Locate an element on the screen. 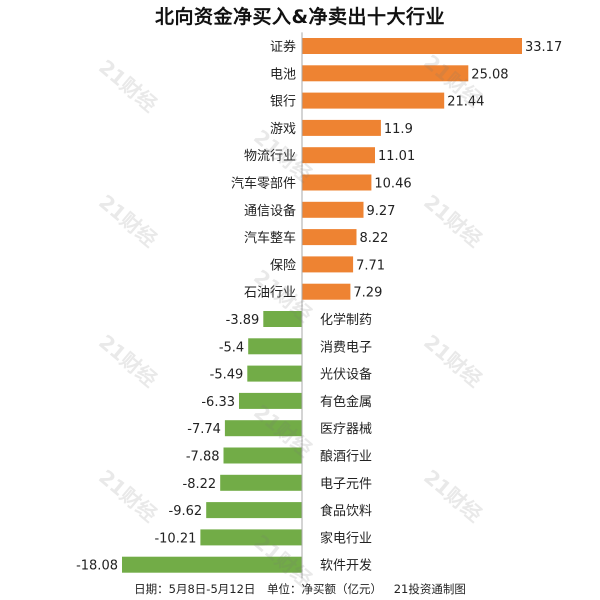  bar-证券 is located at coordinates (412, 46).